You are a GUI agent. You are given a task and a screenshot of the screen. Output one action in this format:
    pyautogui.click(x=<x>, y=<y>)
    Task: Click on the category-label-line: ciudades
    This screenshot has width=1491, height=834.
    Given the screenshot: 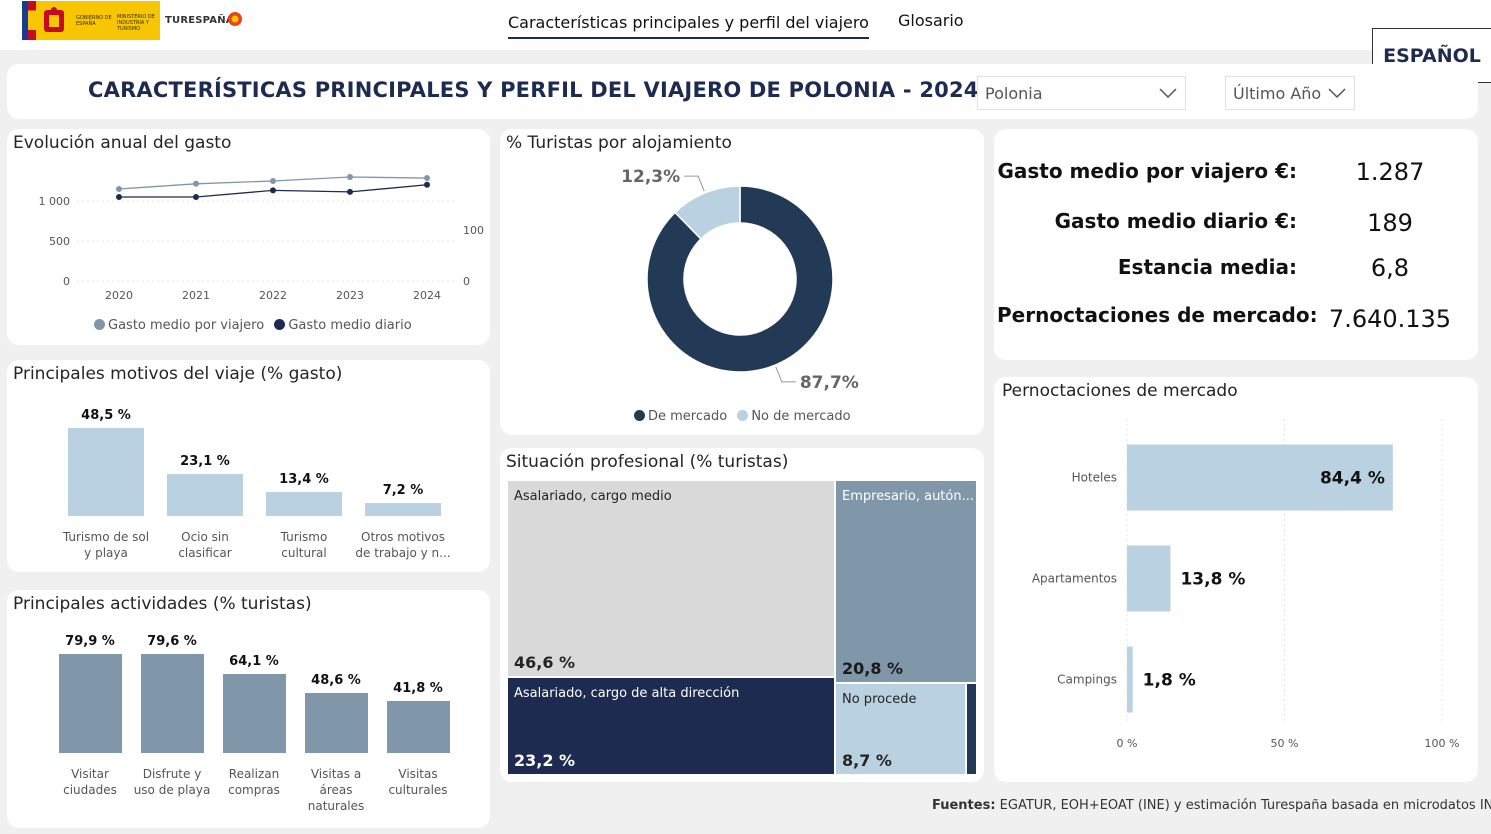 What is the action you would take?
    pyautogui.click(x=90, y=790)
    